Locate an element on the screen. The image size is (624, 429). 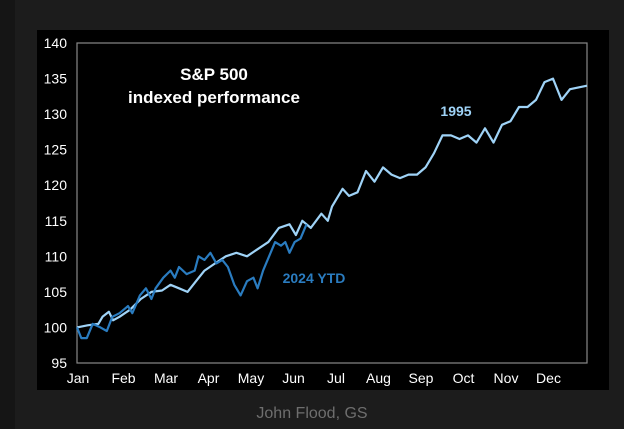
y-tick-label: 115 is located at coordinates (56, 221).